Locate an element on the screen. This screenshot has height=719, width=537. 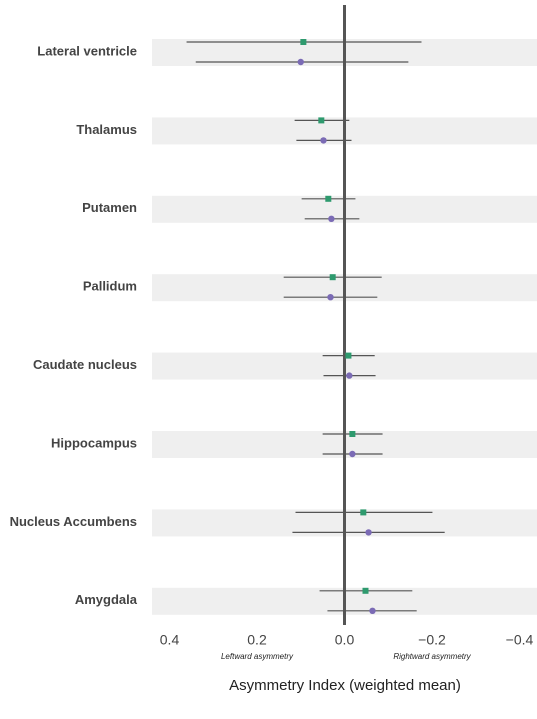
category-label: Nucleus Accumbens is located at coordinates (73, 521).